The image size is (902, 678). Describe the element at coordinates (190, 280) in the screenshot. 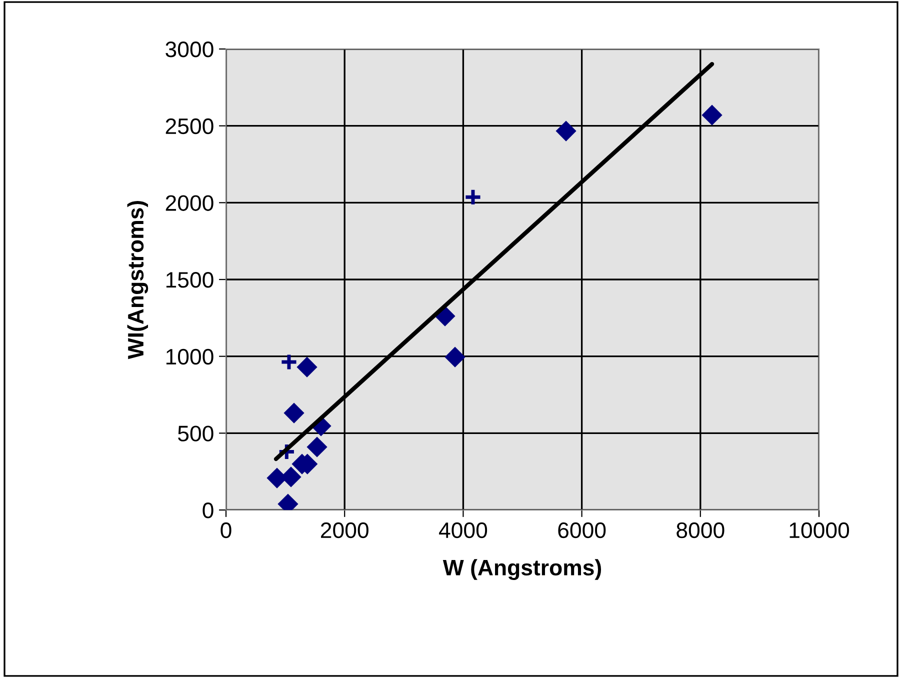

I see `y-tick-label: 1500` at that location.